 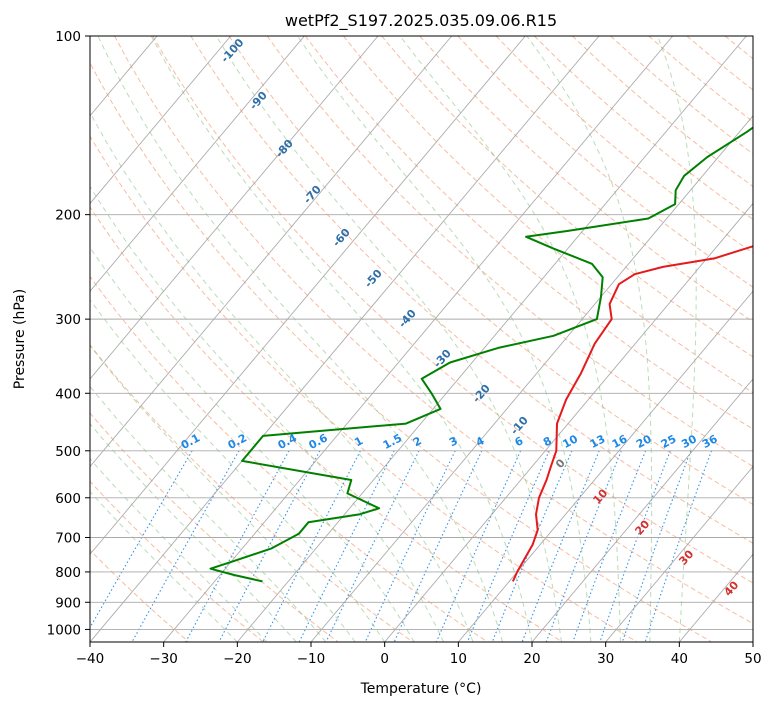 I want to click on mixing-ratio-label: 36, so click(x=710, y=441).